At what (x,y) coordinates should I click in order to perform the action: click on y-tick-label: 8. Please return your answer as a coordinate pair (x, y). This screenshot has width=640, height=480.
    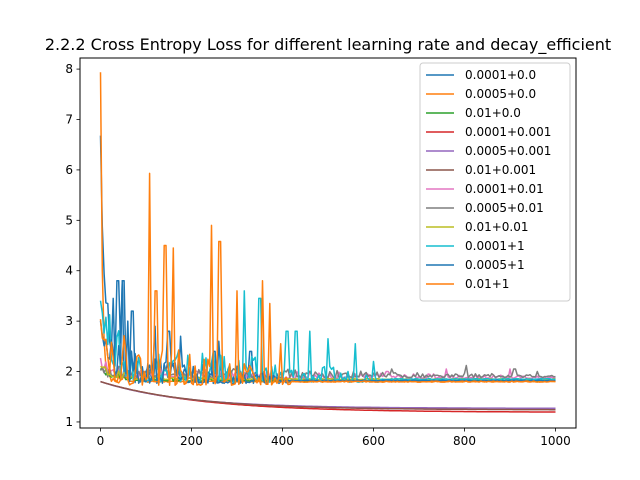
    Looking at the image, I should click on (69, 69).